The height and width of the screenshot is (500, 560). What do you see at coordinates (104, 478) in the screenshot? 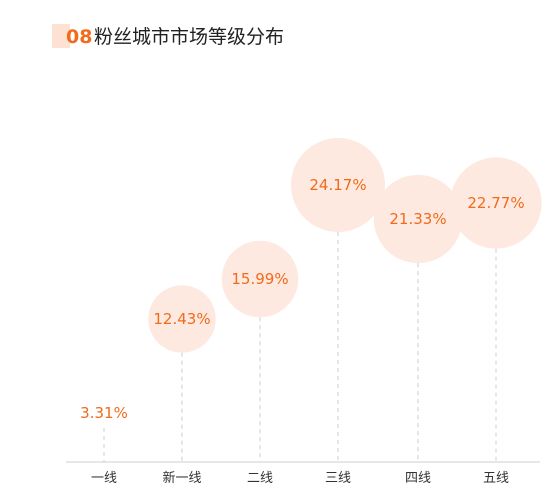
I see `category-label-0: 一线` at bounding box center [104, 478].